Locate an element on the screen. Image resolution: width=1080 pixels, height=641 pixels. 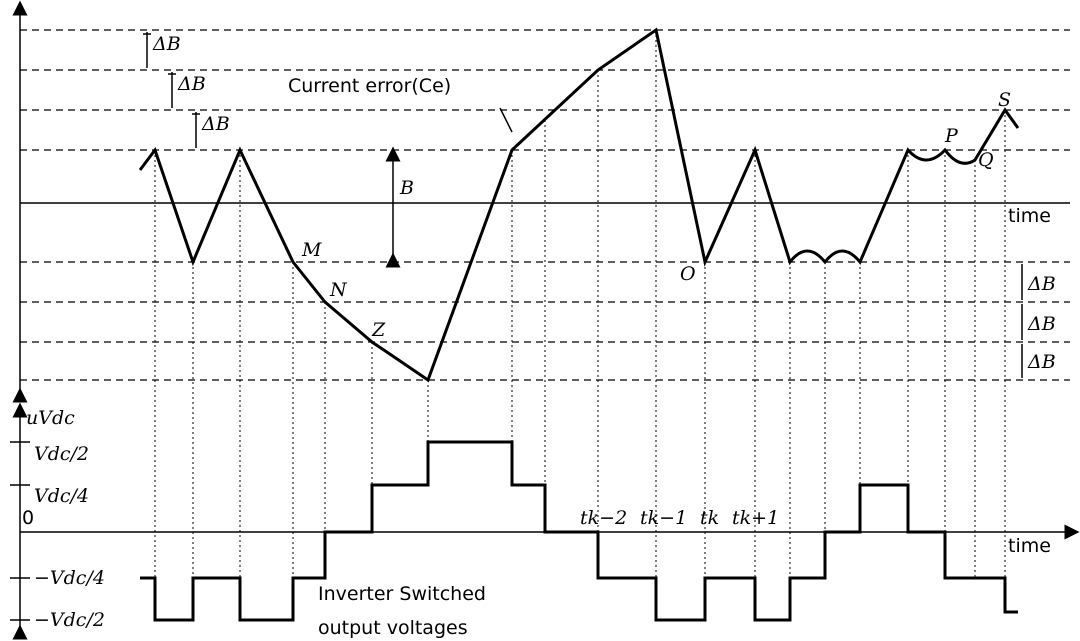
current-error-label: Current error(Ce) is located at coordinates (369, 86).